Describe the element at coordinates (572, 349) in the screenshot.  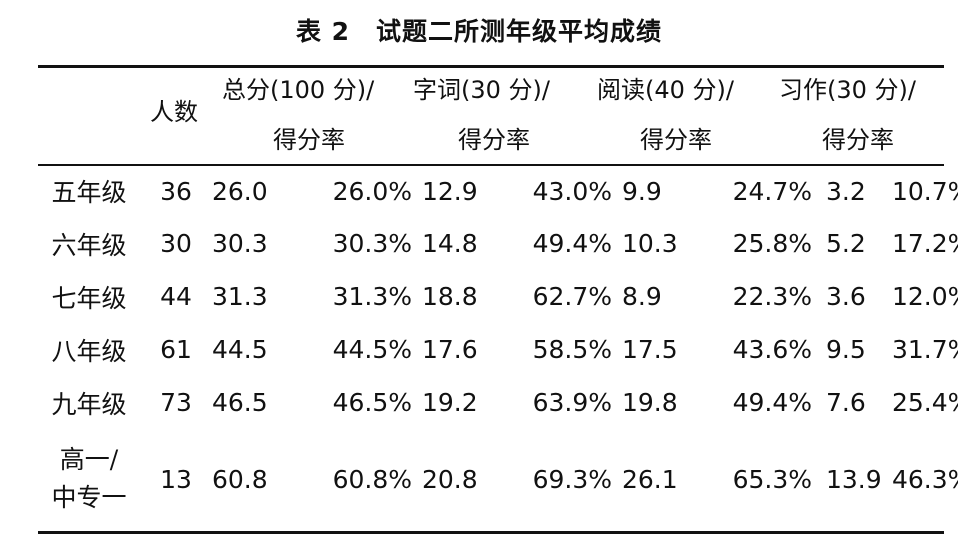
I see `words-rate-cell: 58.5%` at that location.